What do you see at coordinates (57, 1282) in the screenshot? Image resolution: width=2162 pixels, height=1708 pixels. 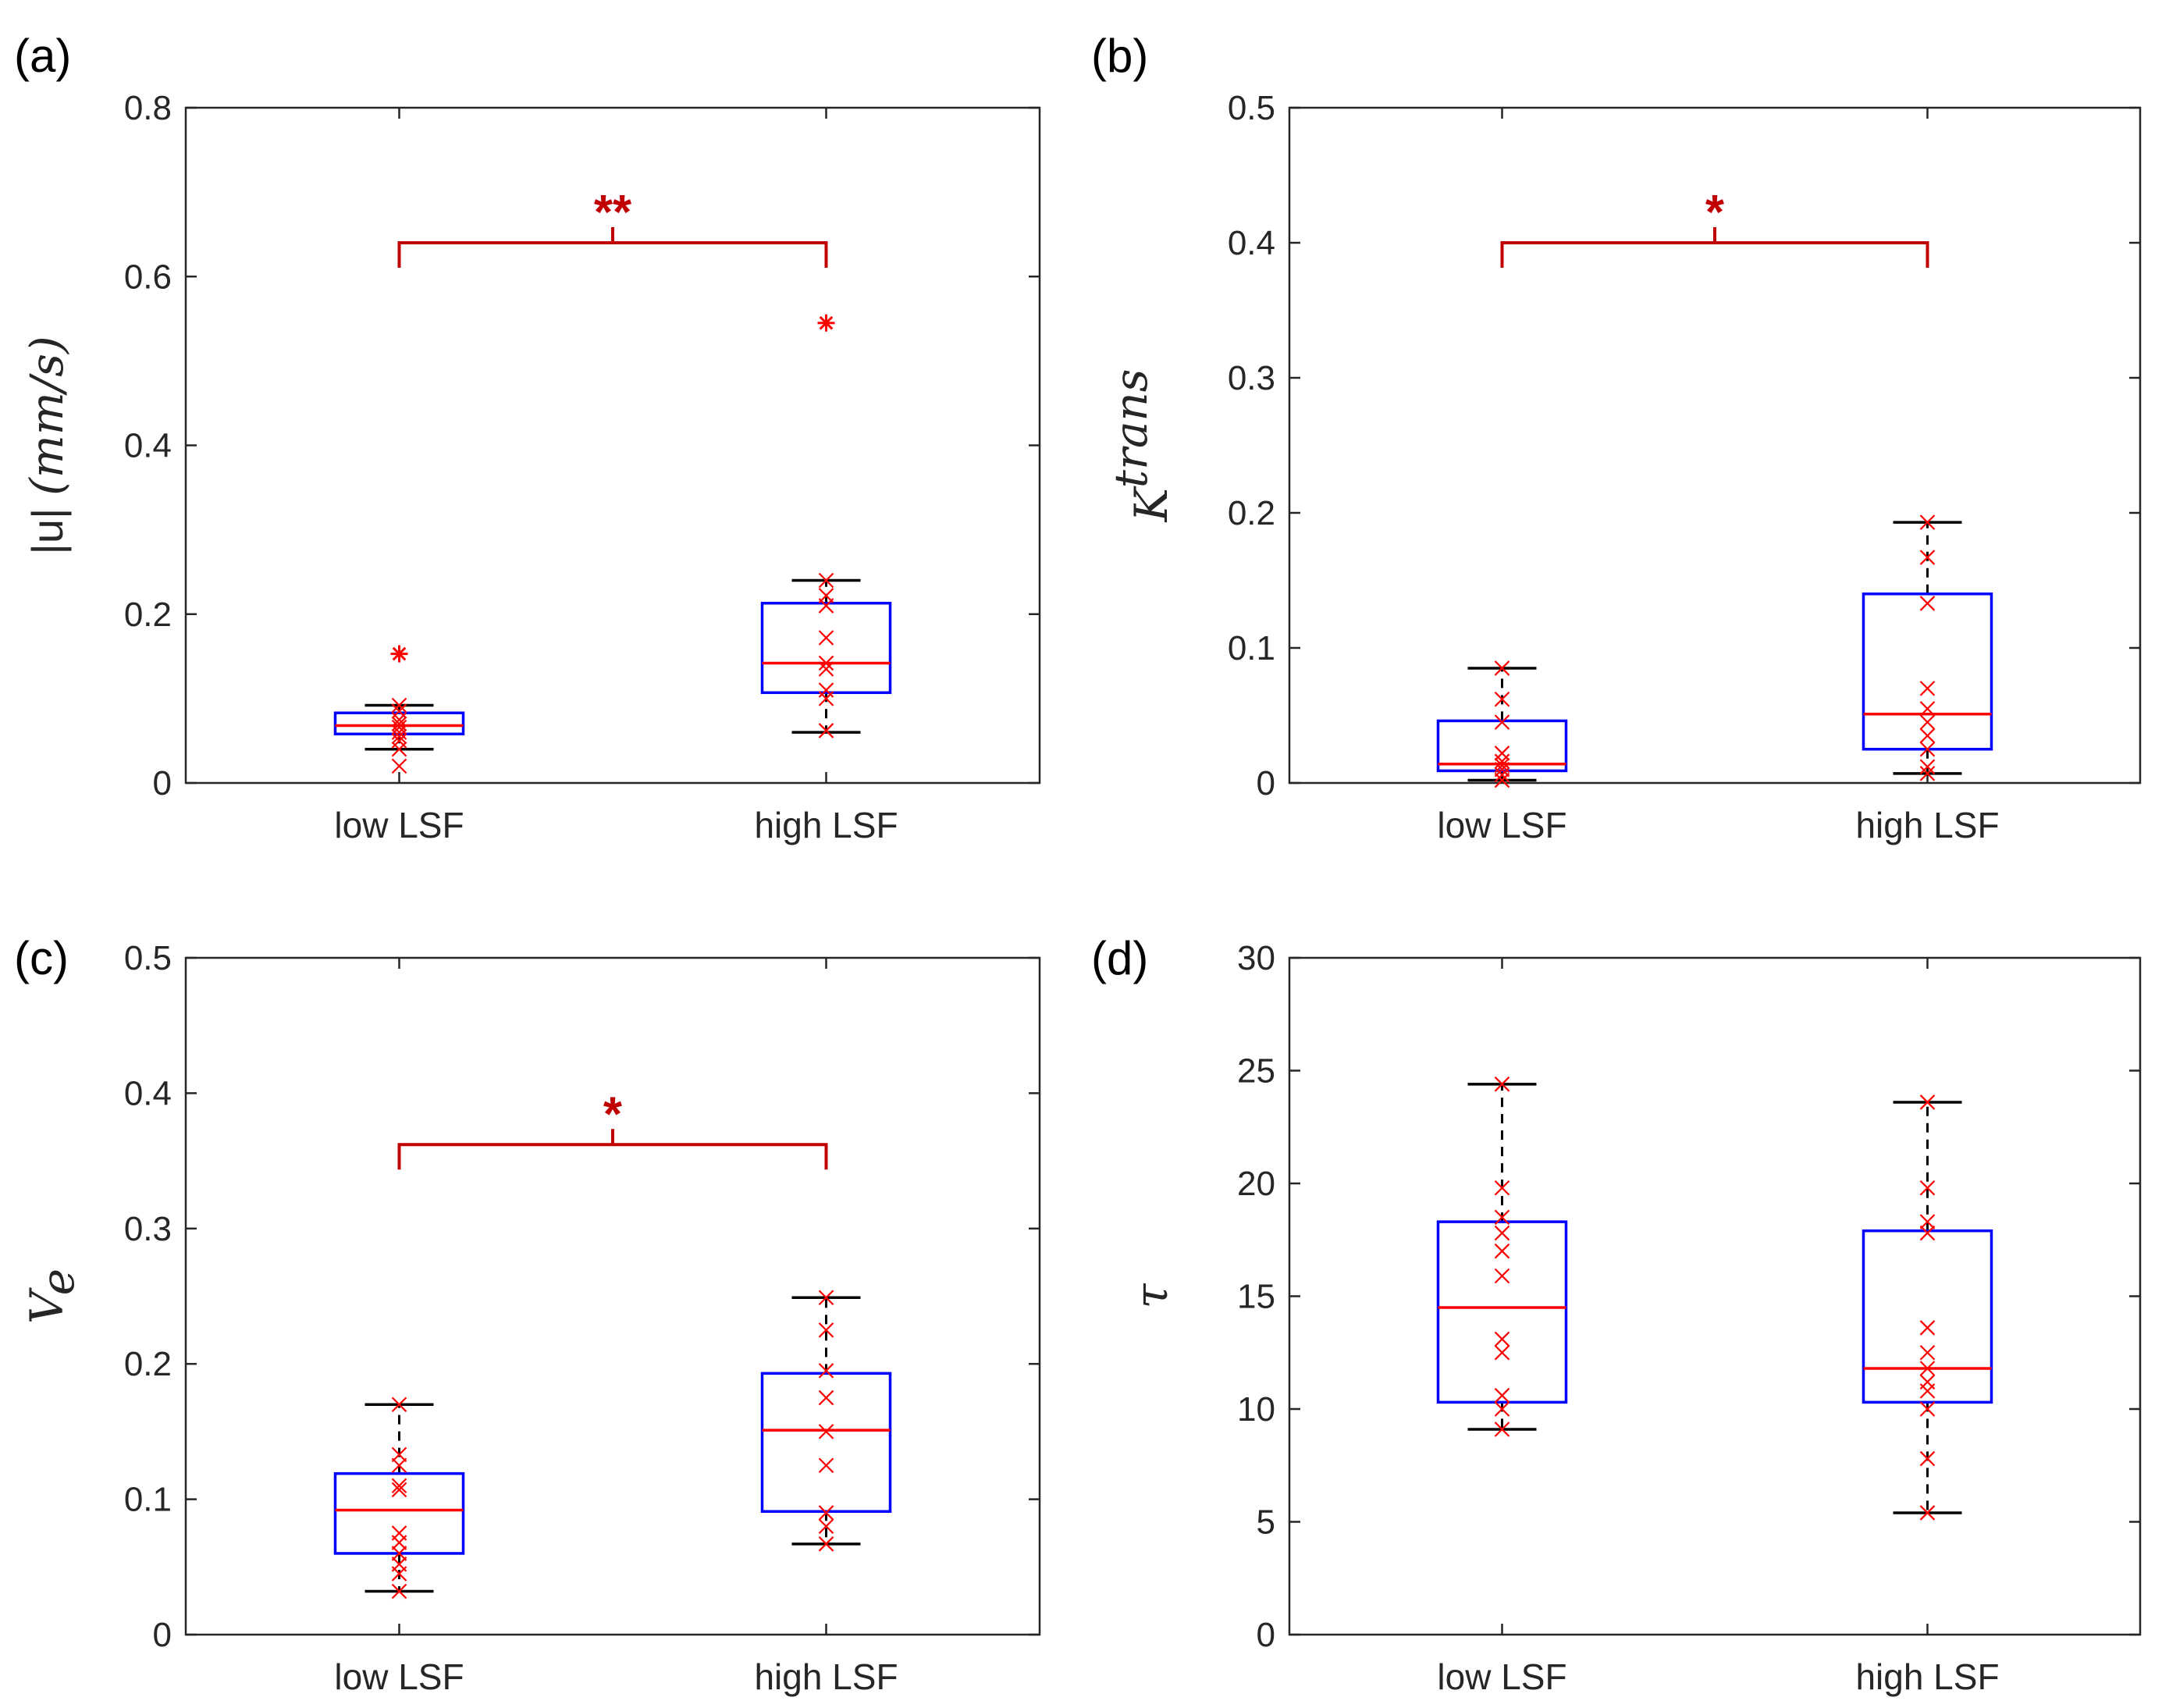 I see `y-axis-label-sub: e` at bounding box center [57, 1282].